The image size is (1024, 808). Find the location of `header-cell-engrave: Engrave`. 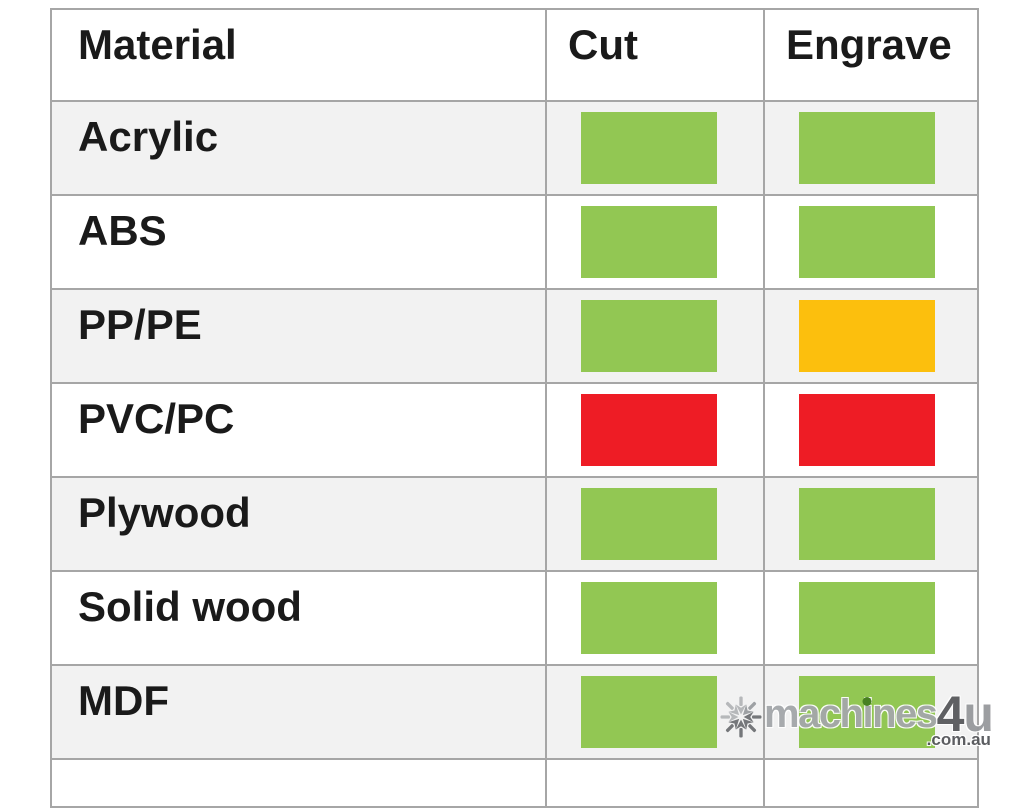

header-cell-engrave: Engrave is located at coordinates (871, 55).